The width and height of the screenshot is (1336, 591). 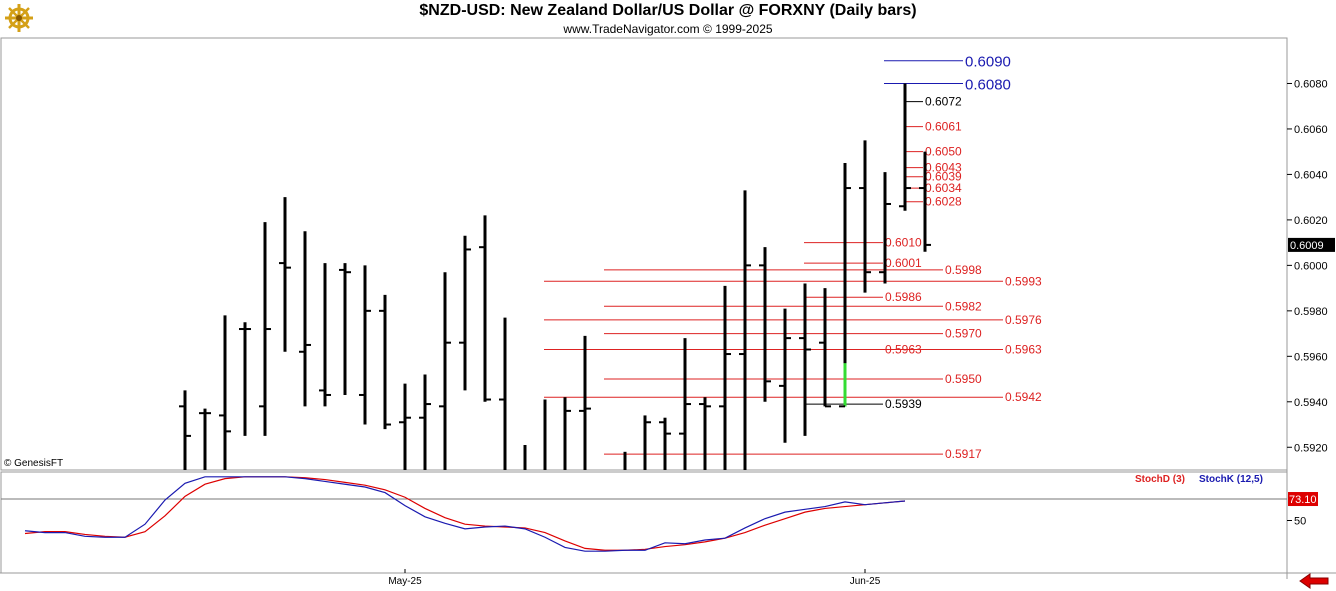 What do you see at coordinates (1311, 175) in the screenshot?
I see `price-tick-label: 0.6040` at bounding box center [1311, 175].